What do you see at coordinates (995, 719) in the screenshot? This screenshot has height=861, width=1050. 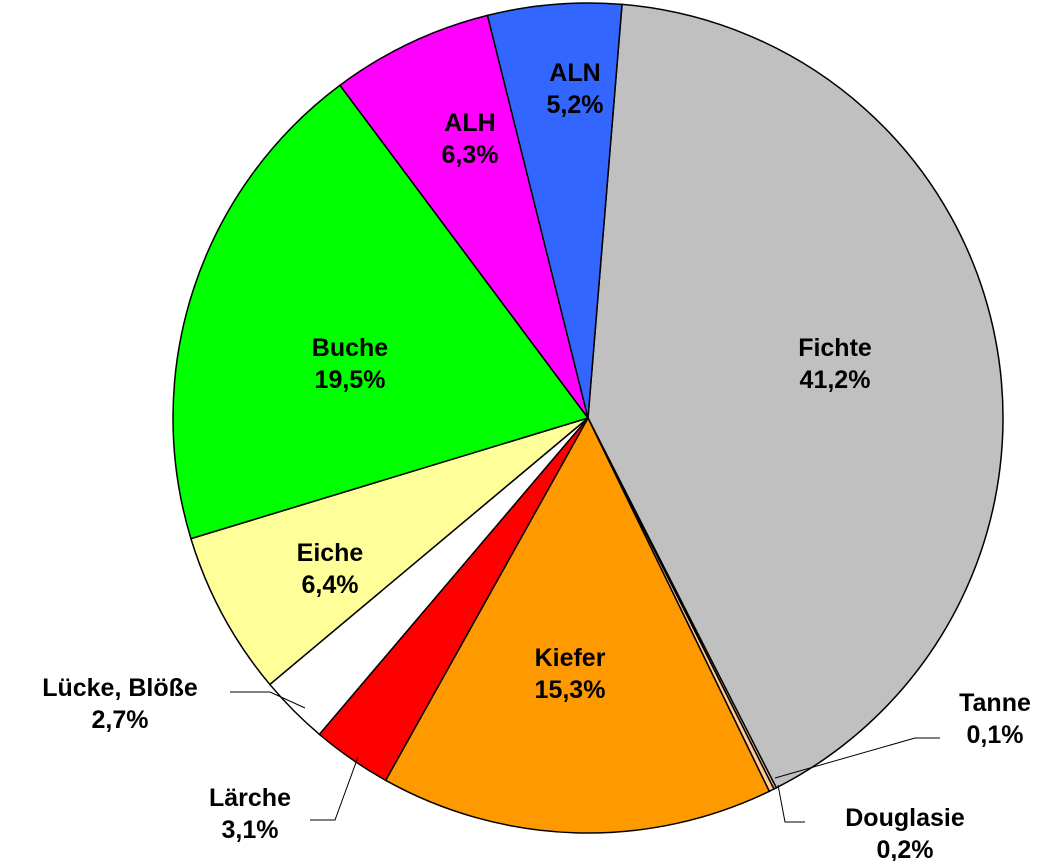 I see `slice-label: Tanne 0,1%` at bounding box center [995, 719].